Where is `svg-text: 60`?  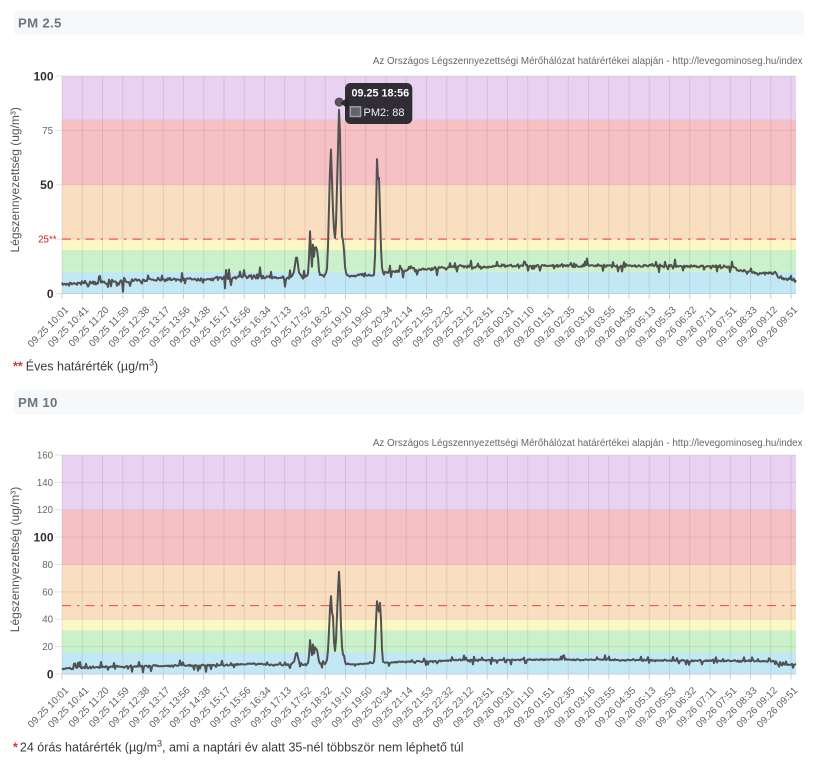 svg-text: 60 is located at coordinates (47, 592).